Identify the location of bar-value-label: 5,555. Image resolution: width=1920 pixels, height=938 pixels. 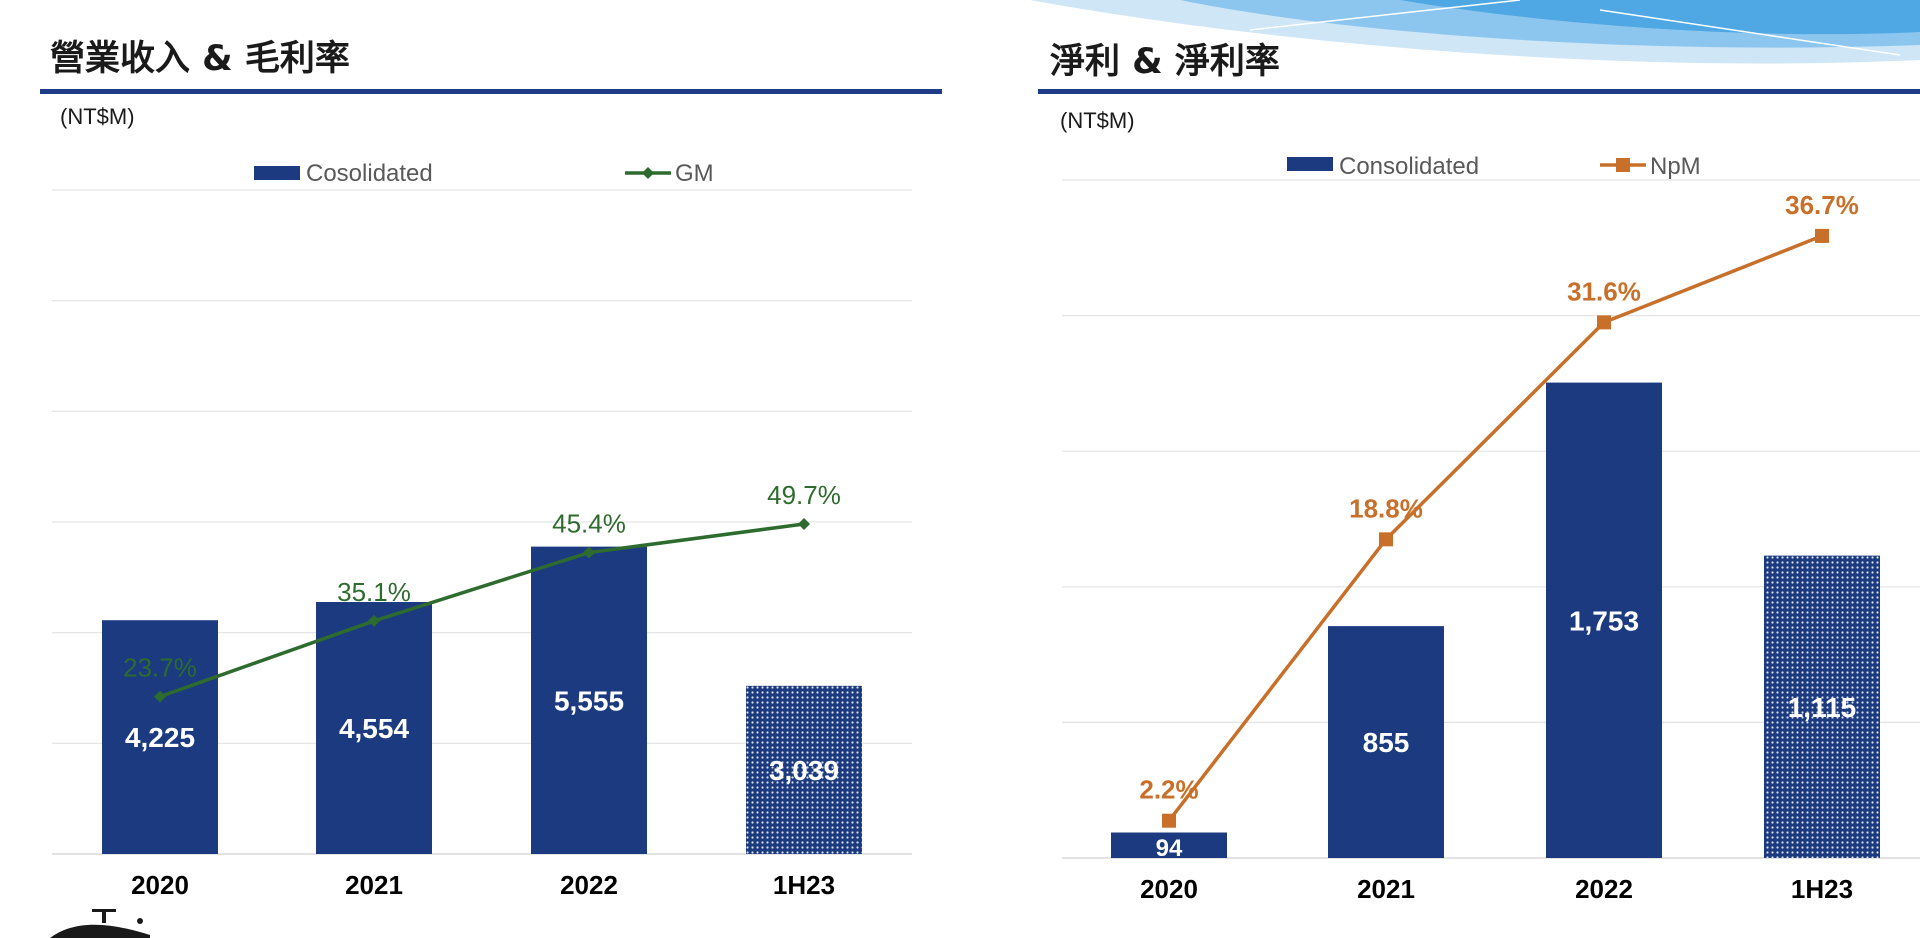
(589, 700).